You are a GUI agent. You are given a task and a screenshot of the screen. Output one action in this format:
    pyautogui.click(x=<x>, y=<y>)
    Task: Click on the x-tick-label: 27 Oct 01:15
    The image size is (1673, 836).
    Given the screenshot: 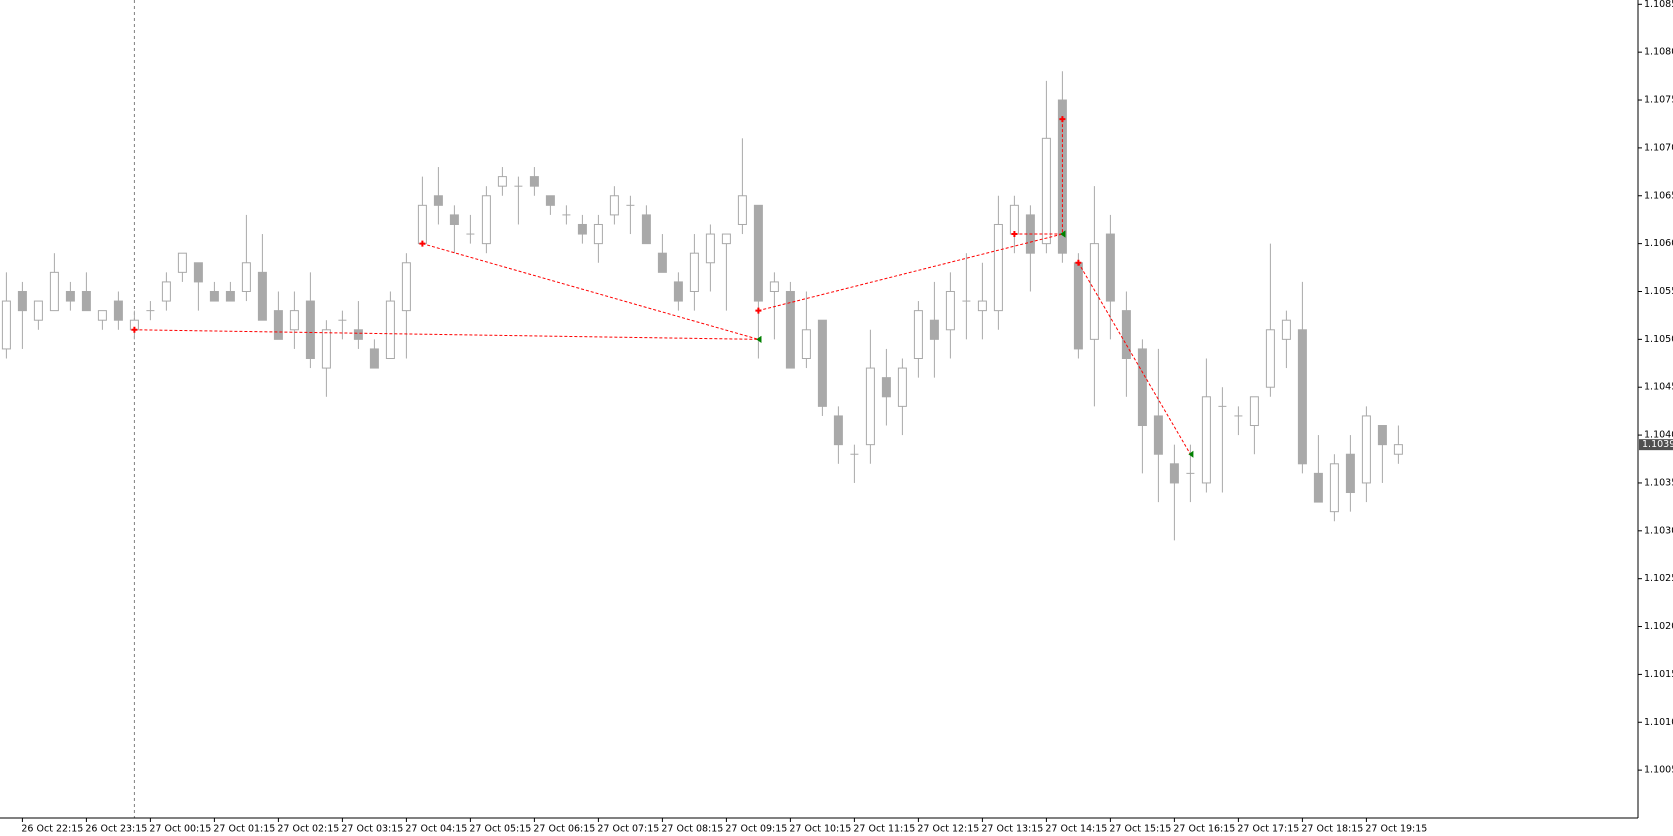 What is the action you would take?
    pyautogui.click(x=244, y=829)
    